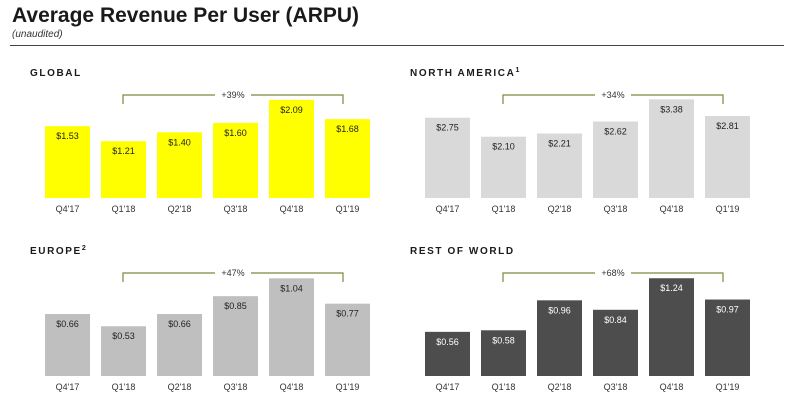 This screenshot has width=800, height=400. Describe the element at coordinates (292, 387) in the screenshot. I see `europe-x-label-4: Q4'18` at that location.